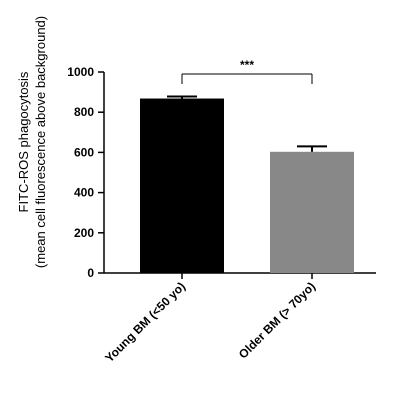  I want to click on y-axis-label-line1: FITC-ROS phagocytosis, so click(23, 141).